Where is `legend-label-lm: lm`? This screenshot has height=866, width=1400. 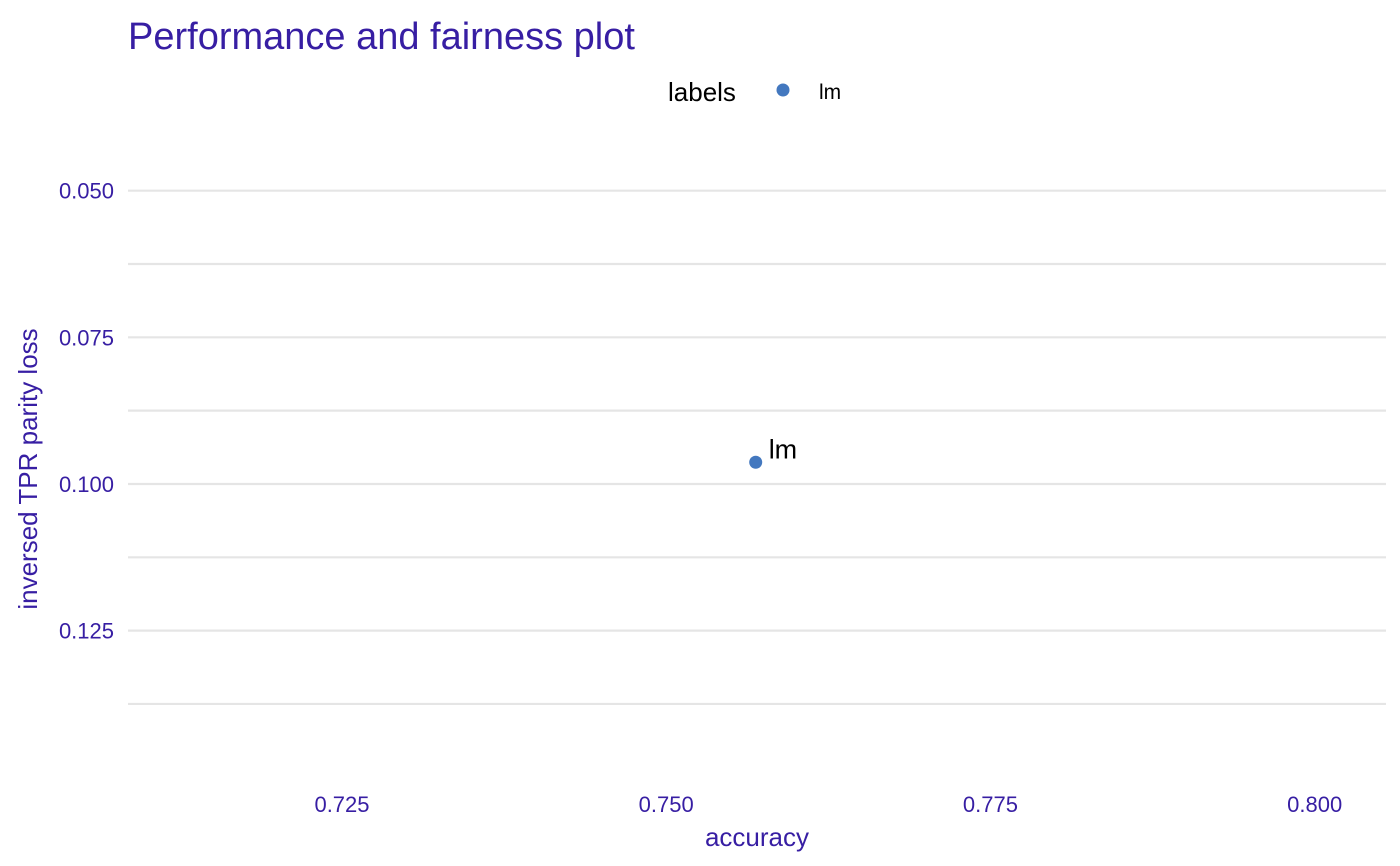 legend-label-lm: lm is located at coordinates (830, 92).